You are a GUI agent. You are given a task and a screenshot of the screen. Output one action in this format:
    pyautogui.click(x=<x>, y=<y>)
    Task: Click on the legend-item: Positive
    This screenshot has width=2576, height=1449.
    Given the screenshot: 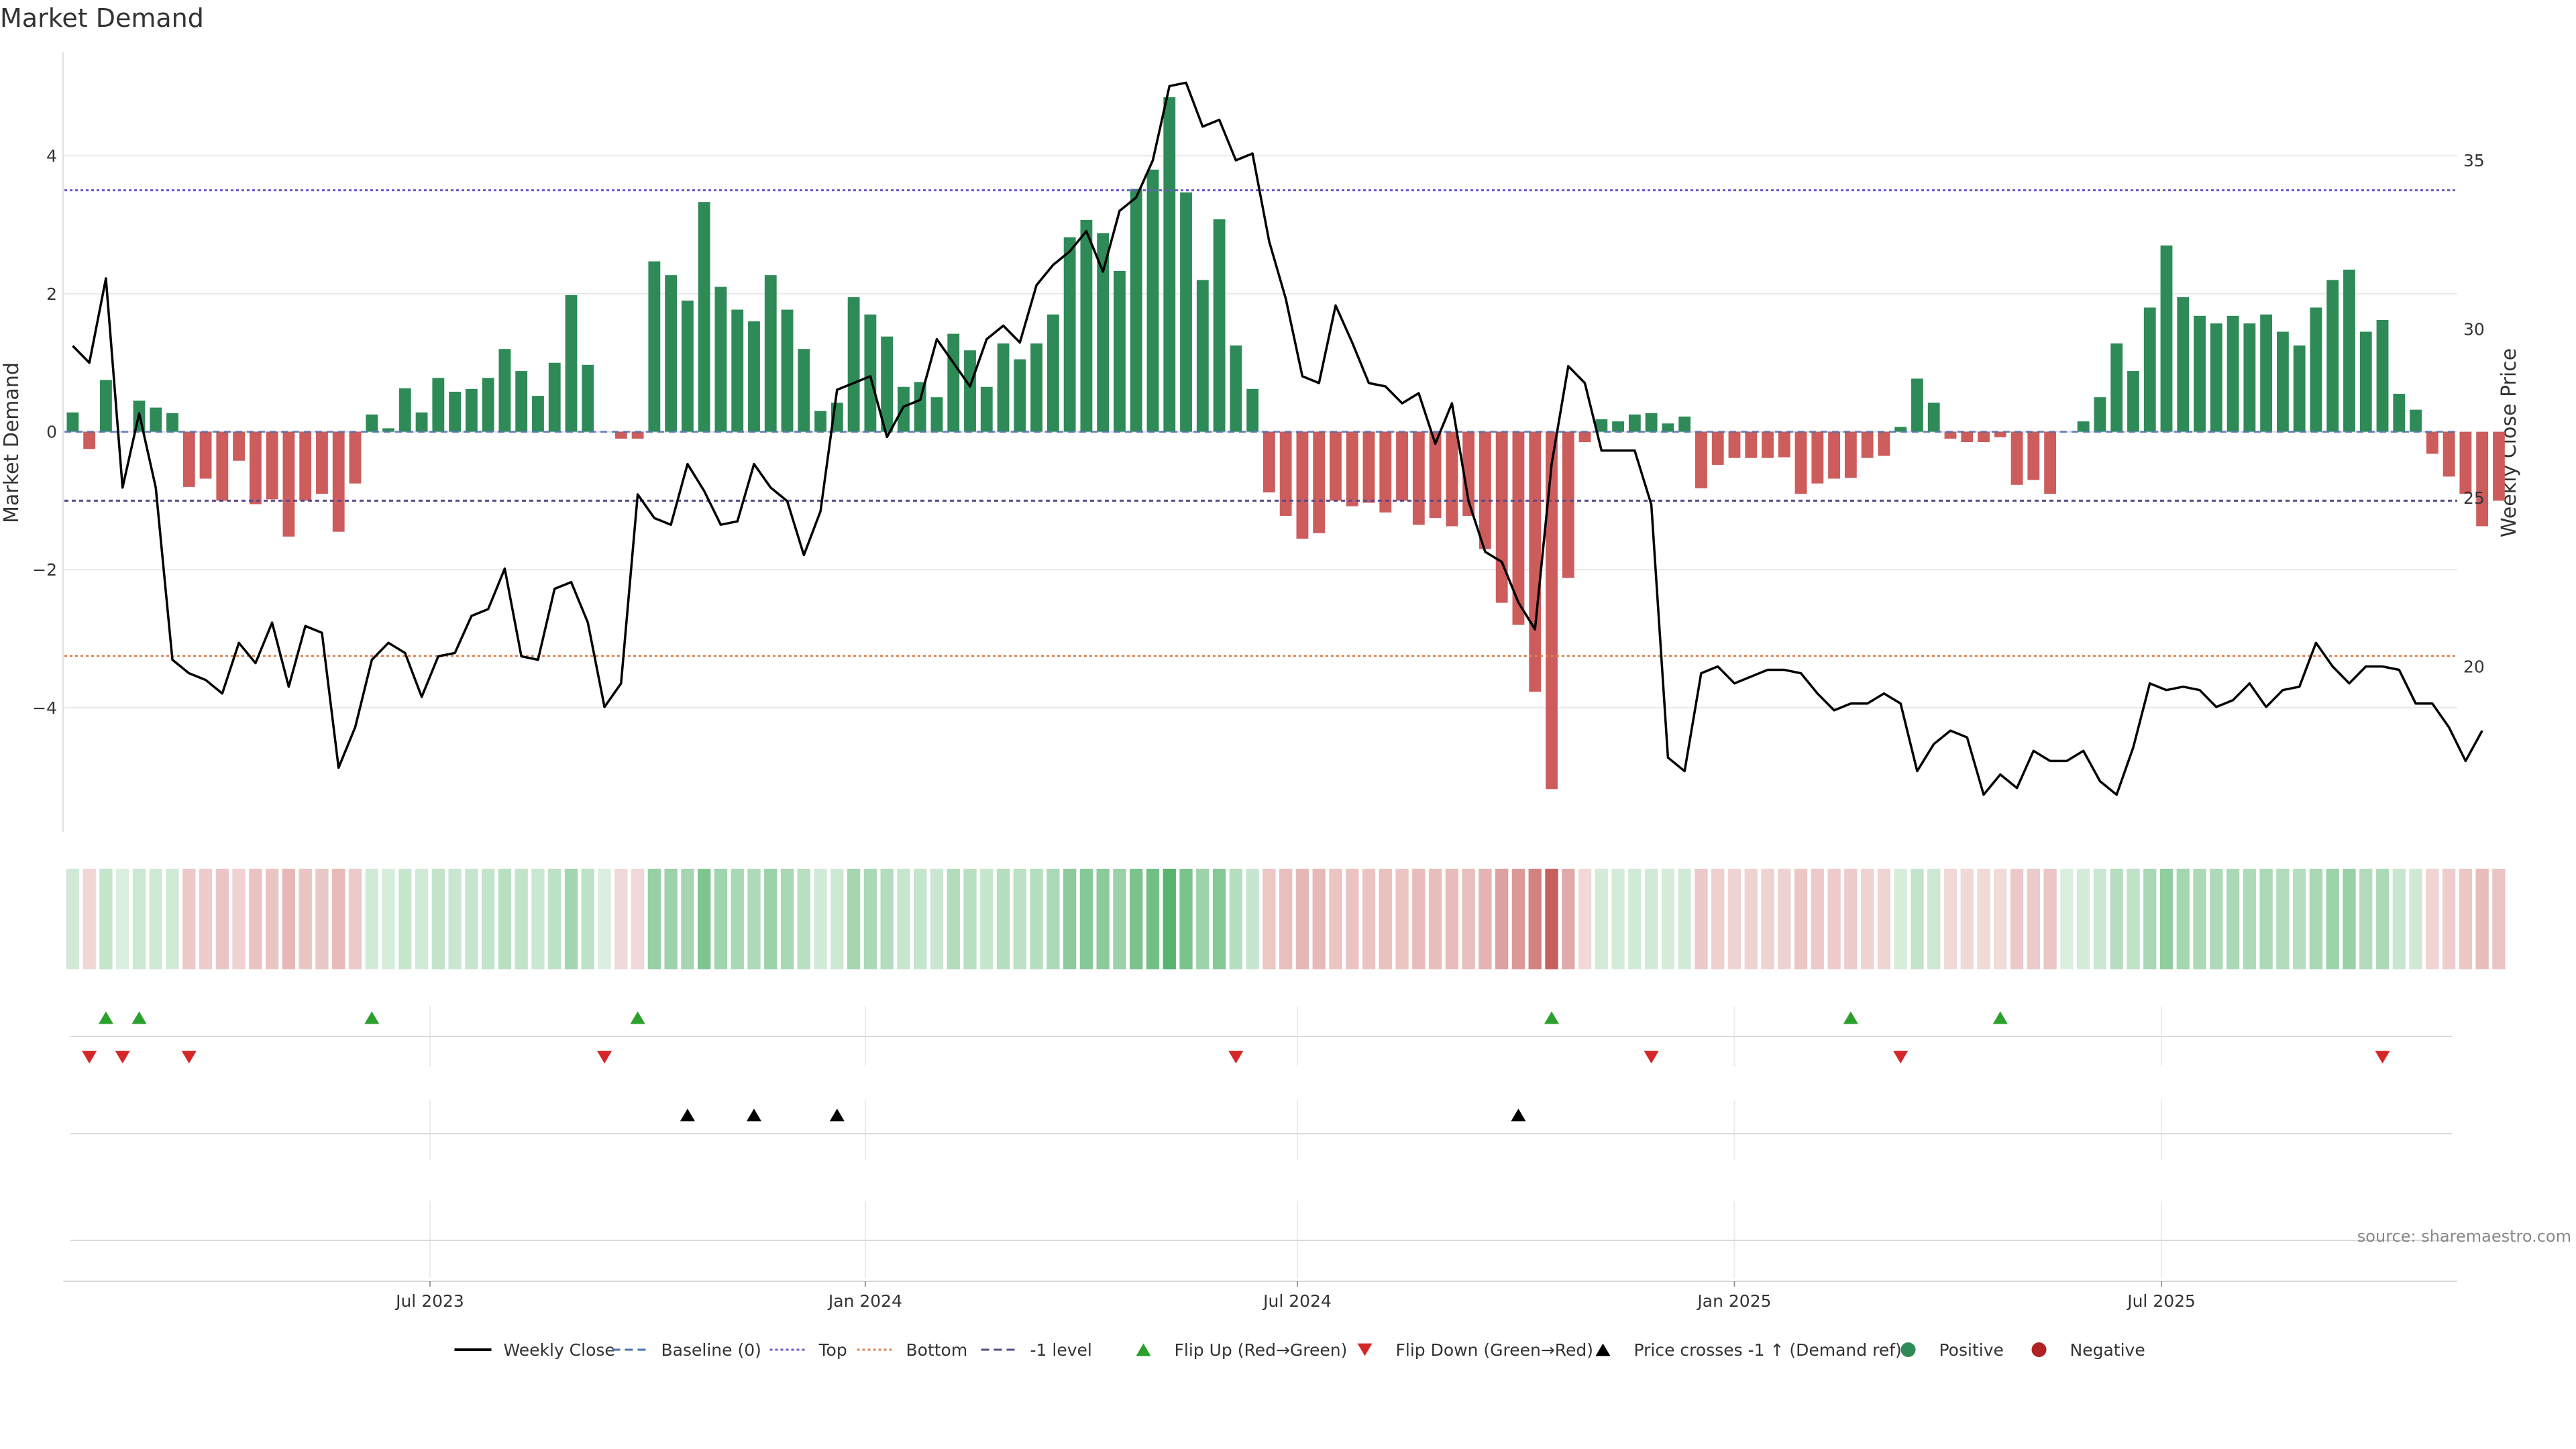 What is the action you would take?
    pyautogui.click(x=1952, y=1350)
    